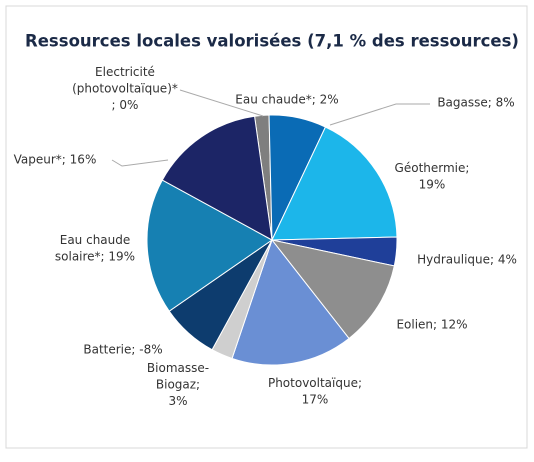 The height and width of the screenshot is (462, 534). What do you see at coordinates (178, 384) in the screenshot?
I see `data-label: Biomasse-Biogaz; 3%` at bounding box center [178, 384].